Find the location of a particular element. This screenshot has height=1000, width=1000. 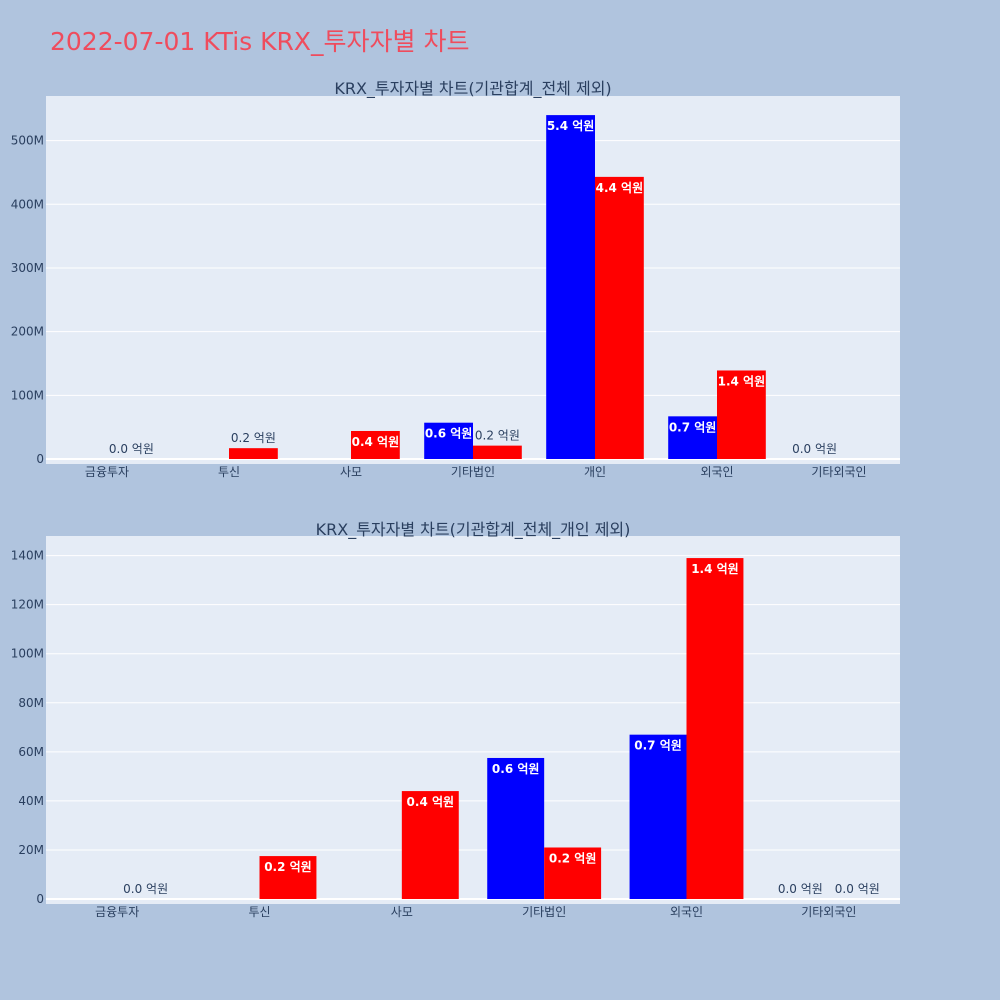

y-tick-label: 20M is located at coordinates (31, 850).